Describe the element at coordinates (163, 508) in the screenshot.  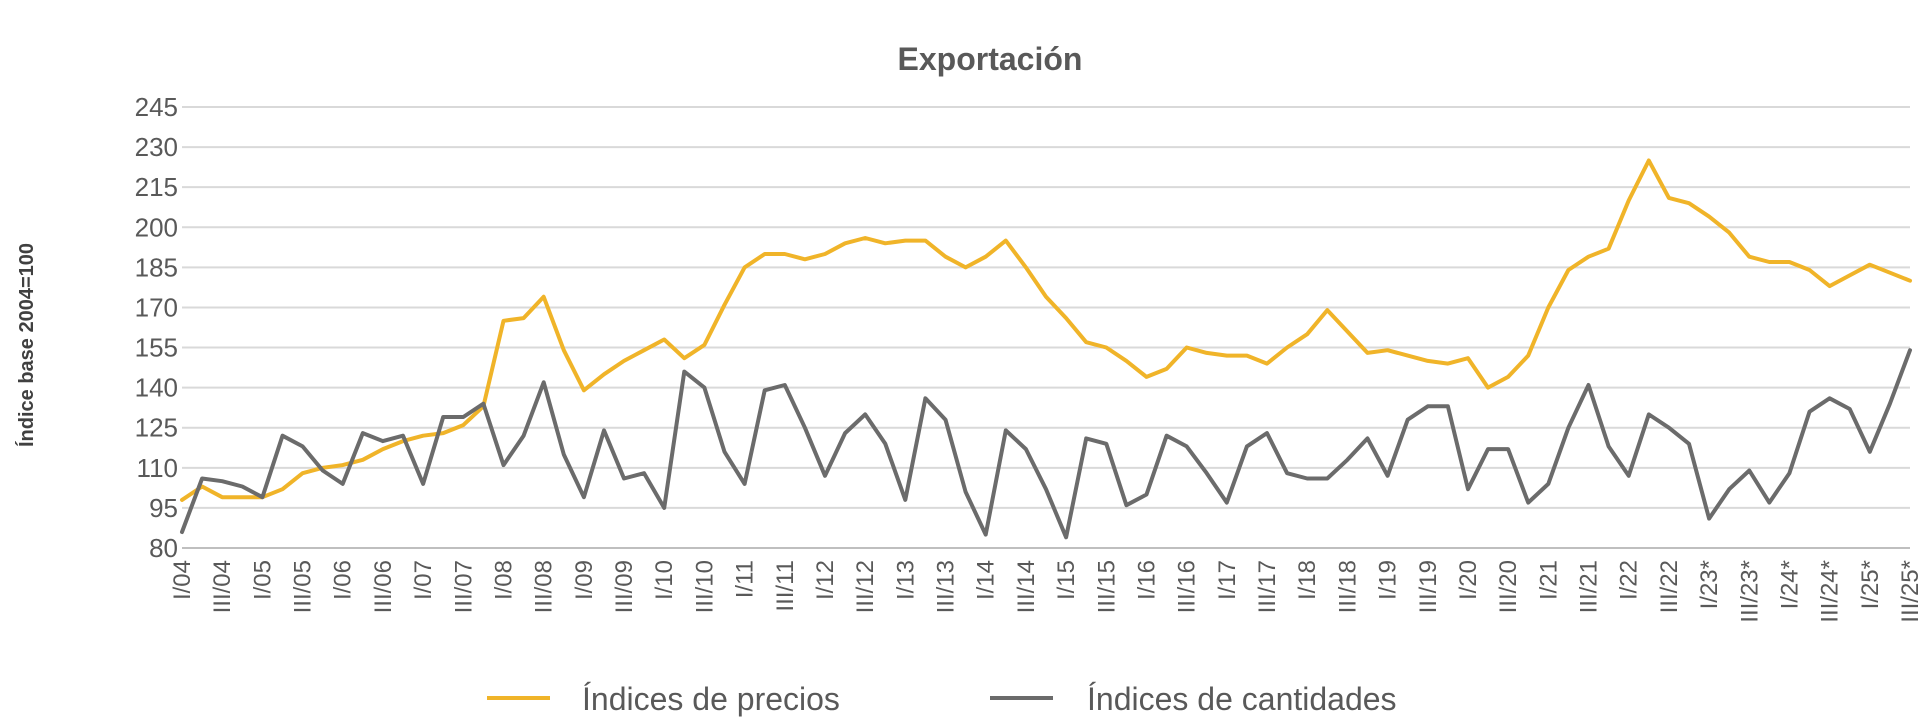
I see `y-tick-label: 95` at that location.